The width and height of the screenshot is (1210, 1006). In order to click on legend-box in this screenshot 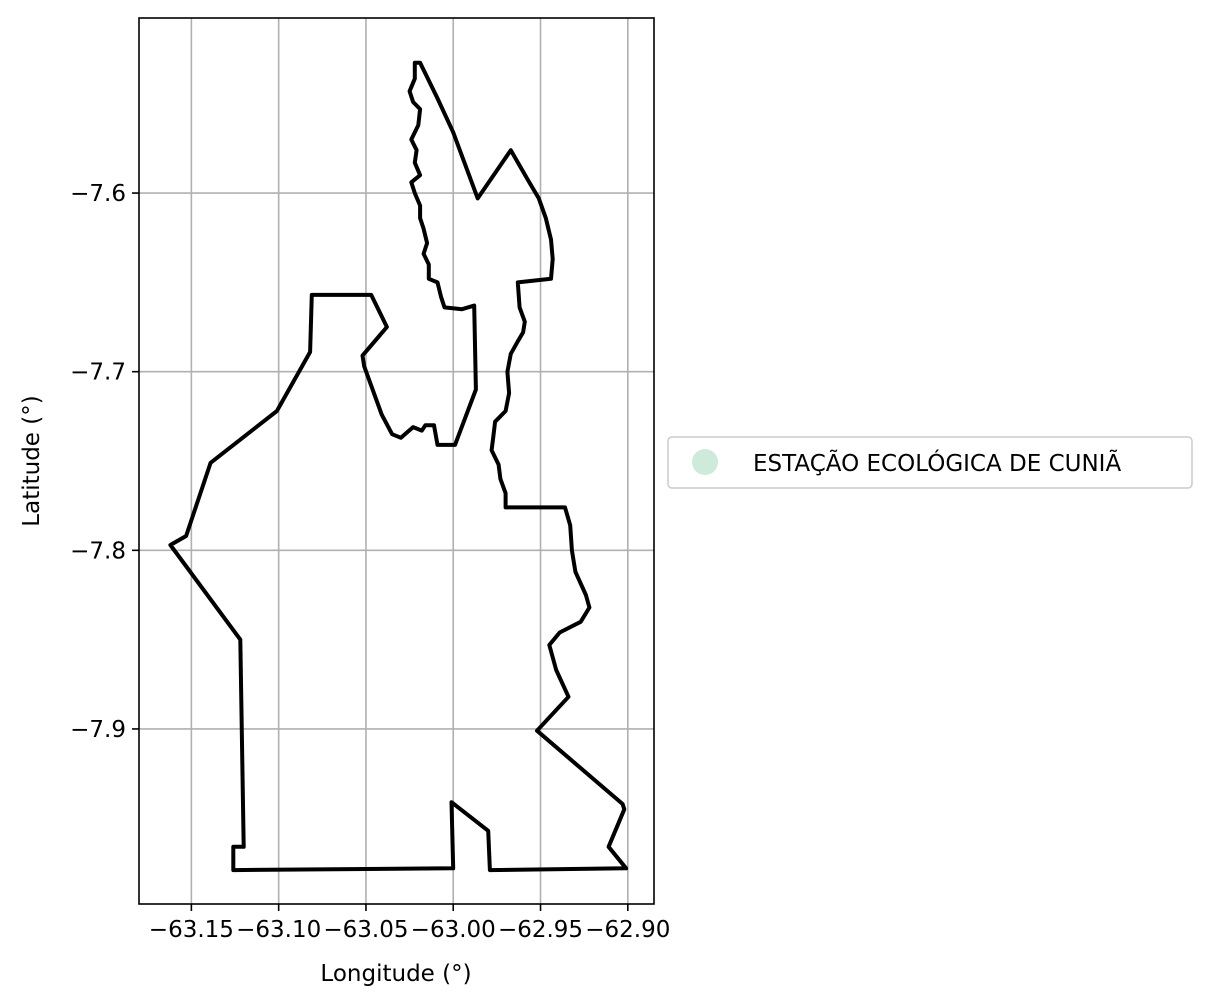, I will do `click(930, 462)`.